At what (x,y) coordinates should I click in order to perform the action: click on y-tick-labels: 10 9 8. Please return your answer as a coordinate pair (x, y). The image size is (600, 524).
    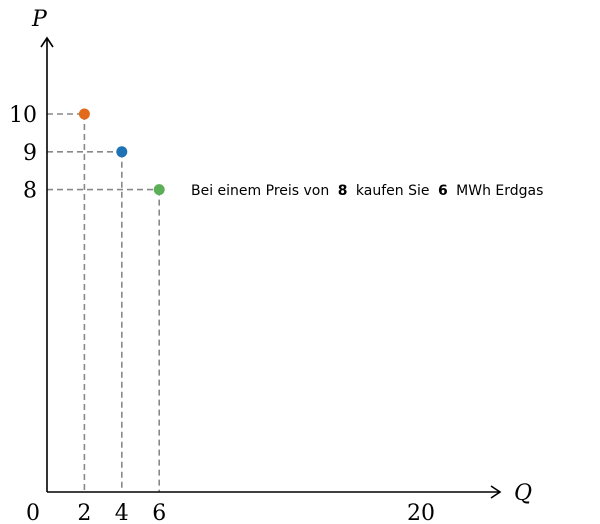
    Looking at the image, I should click on (23, 153).